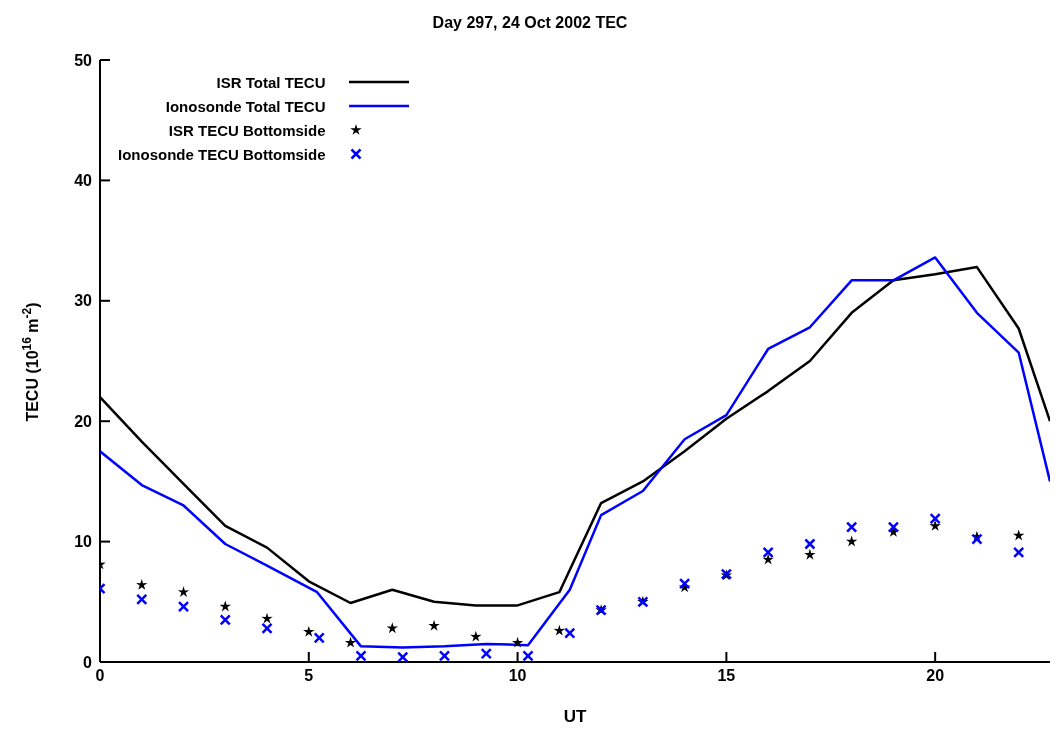 This screenshot has width=1060, height=736. Describe the element at coordinates (100, 676) in the screenshot. I see `x-tick-label: 0` at that location.